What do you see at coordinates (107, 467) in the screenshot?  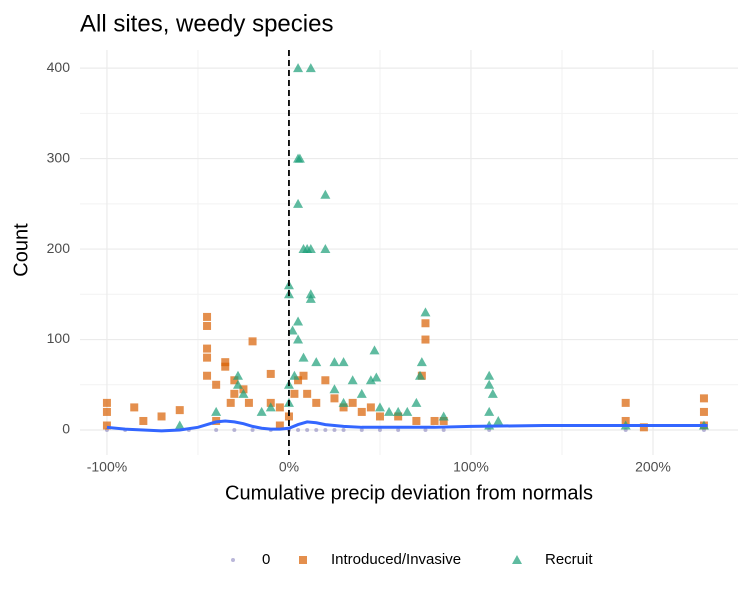 I see `x-tick-label: -100%` at bounding box center [107, 467].